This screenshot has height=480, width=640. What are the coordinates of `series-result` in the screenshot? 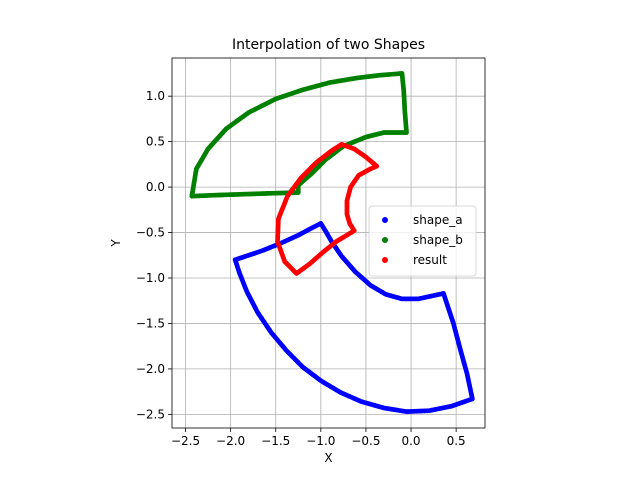 It's located at (327, 208).